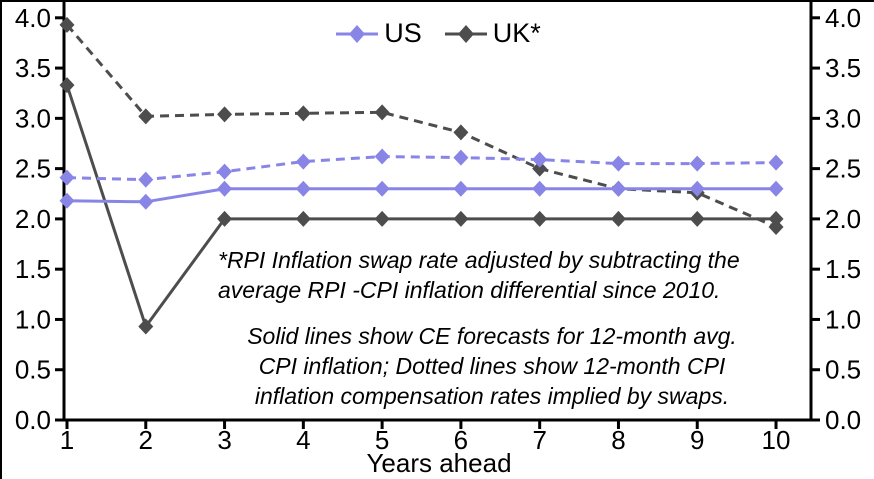 This screenshot has height=479, width=874. What do you see at coordinates (33, 118) in the screenshot?
I see `y-tick-label-left: 3.0` at bounding box center [33, 118].